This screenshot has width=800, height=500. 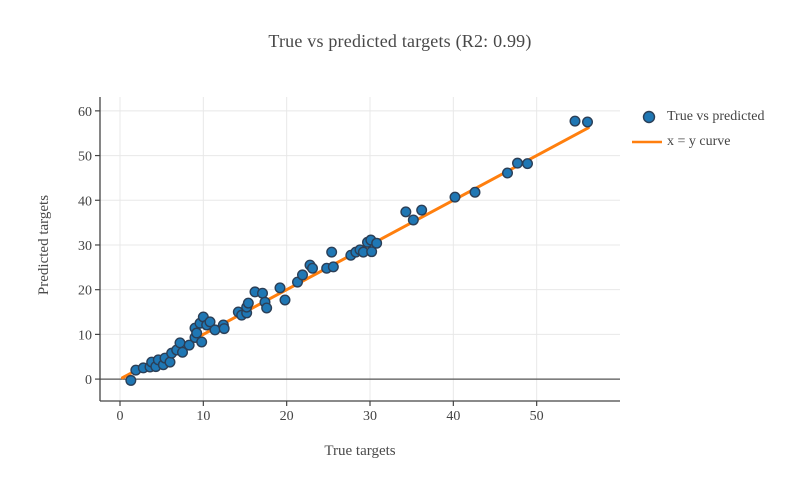 I want to click on y-tick-label: 50, so click(x=85, y=157).